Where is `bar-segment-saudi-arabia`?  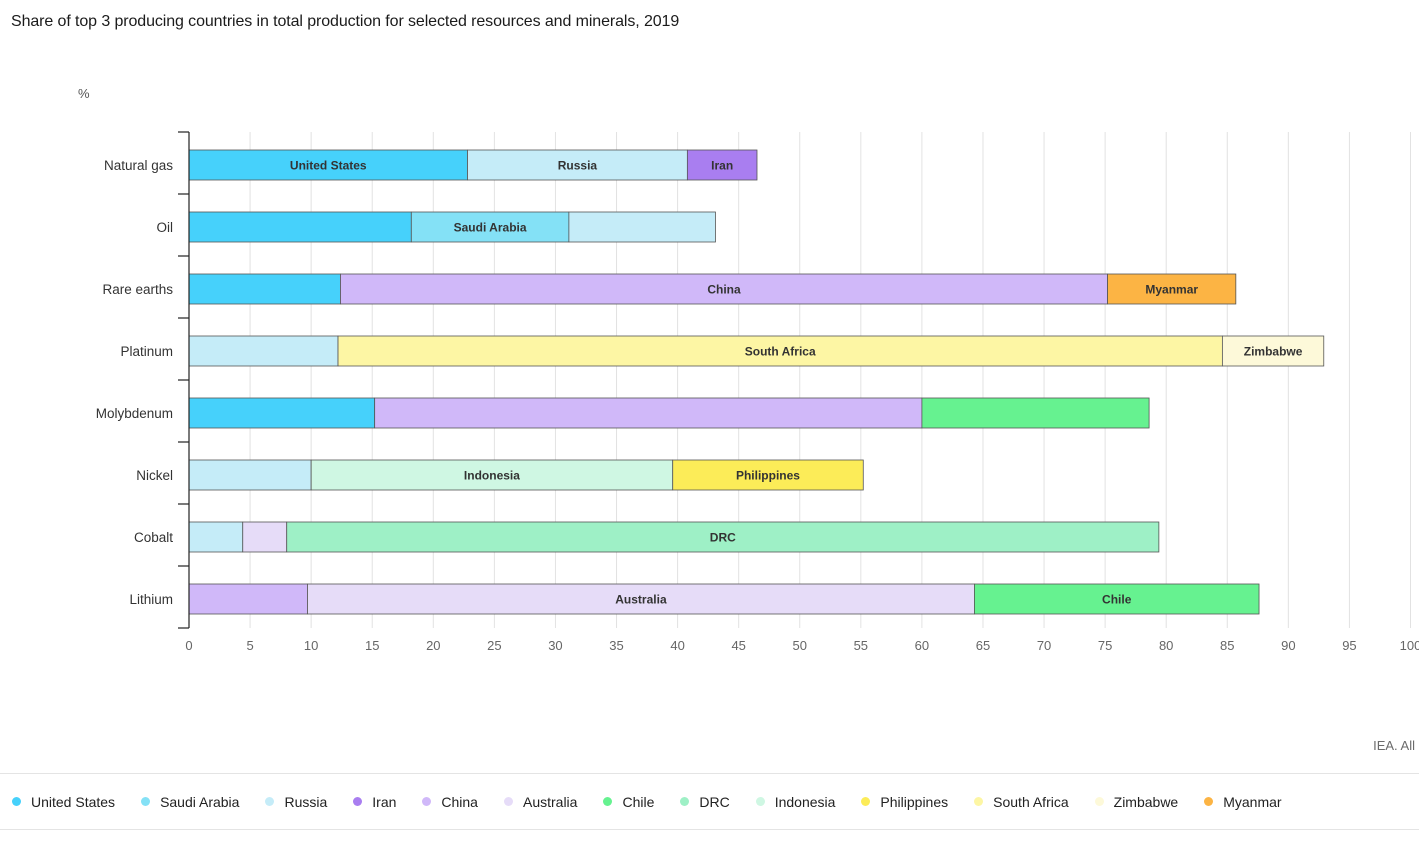
bar-segment-saudi-arabia is located at coordinates (490, 227).